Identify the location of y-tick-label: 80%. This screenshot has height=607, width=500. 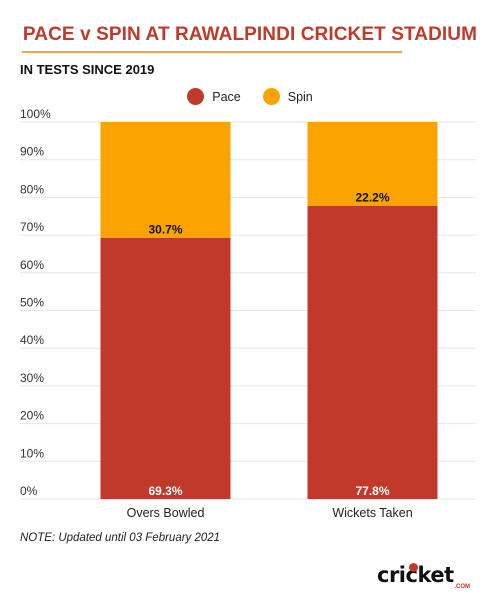
(32, 189).